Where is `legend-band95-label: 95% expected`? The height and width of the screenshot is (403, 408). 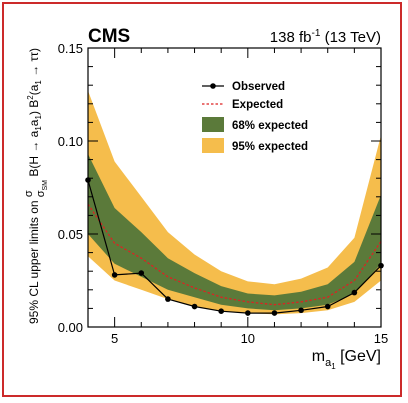 legend-band95-label: 95% expected is located at coordinates (270, 147).